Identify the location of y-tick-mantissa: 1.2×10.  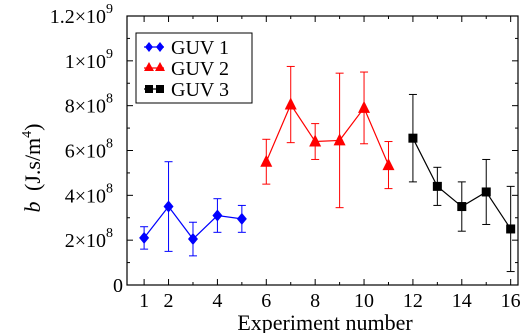
(78, 17).